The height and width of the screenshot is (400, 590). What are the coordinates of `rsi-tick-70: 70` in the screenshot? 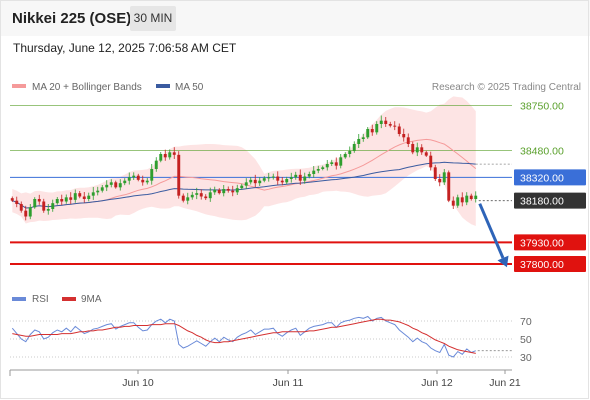 It's located at (526, 322).